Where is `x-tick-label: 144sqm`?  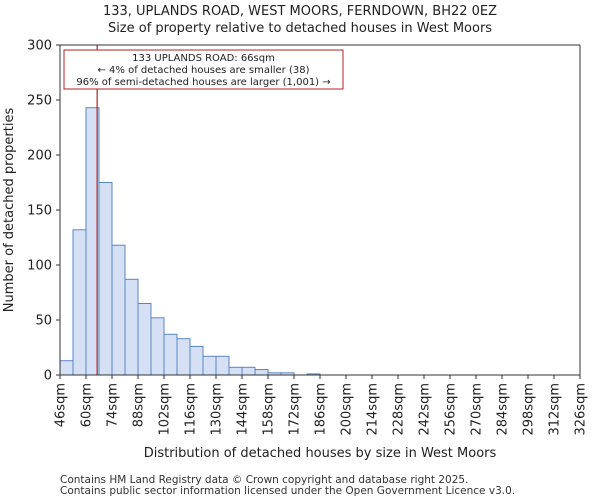
x-tick-label: 144sqm is located at coordinates (243, 409).